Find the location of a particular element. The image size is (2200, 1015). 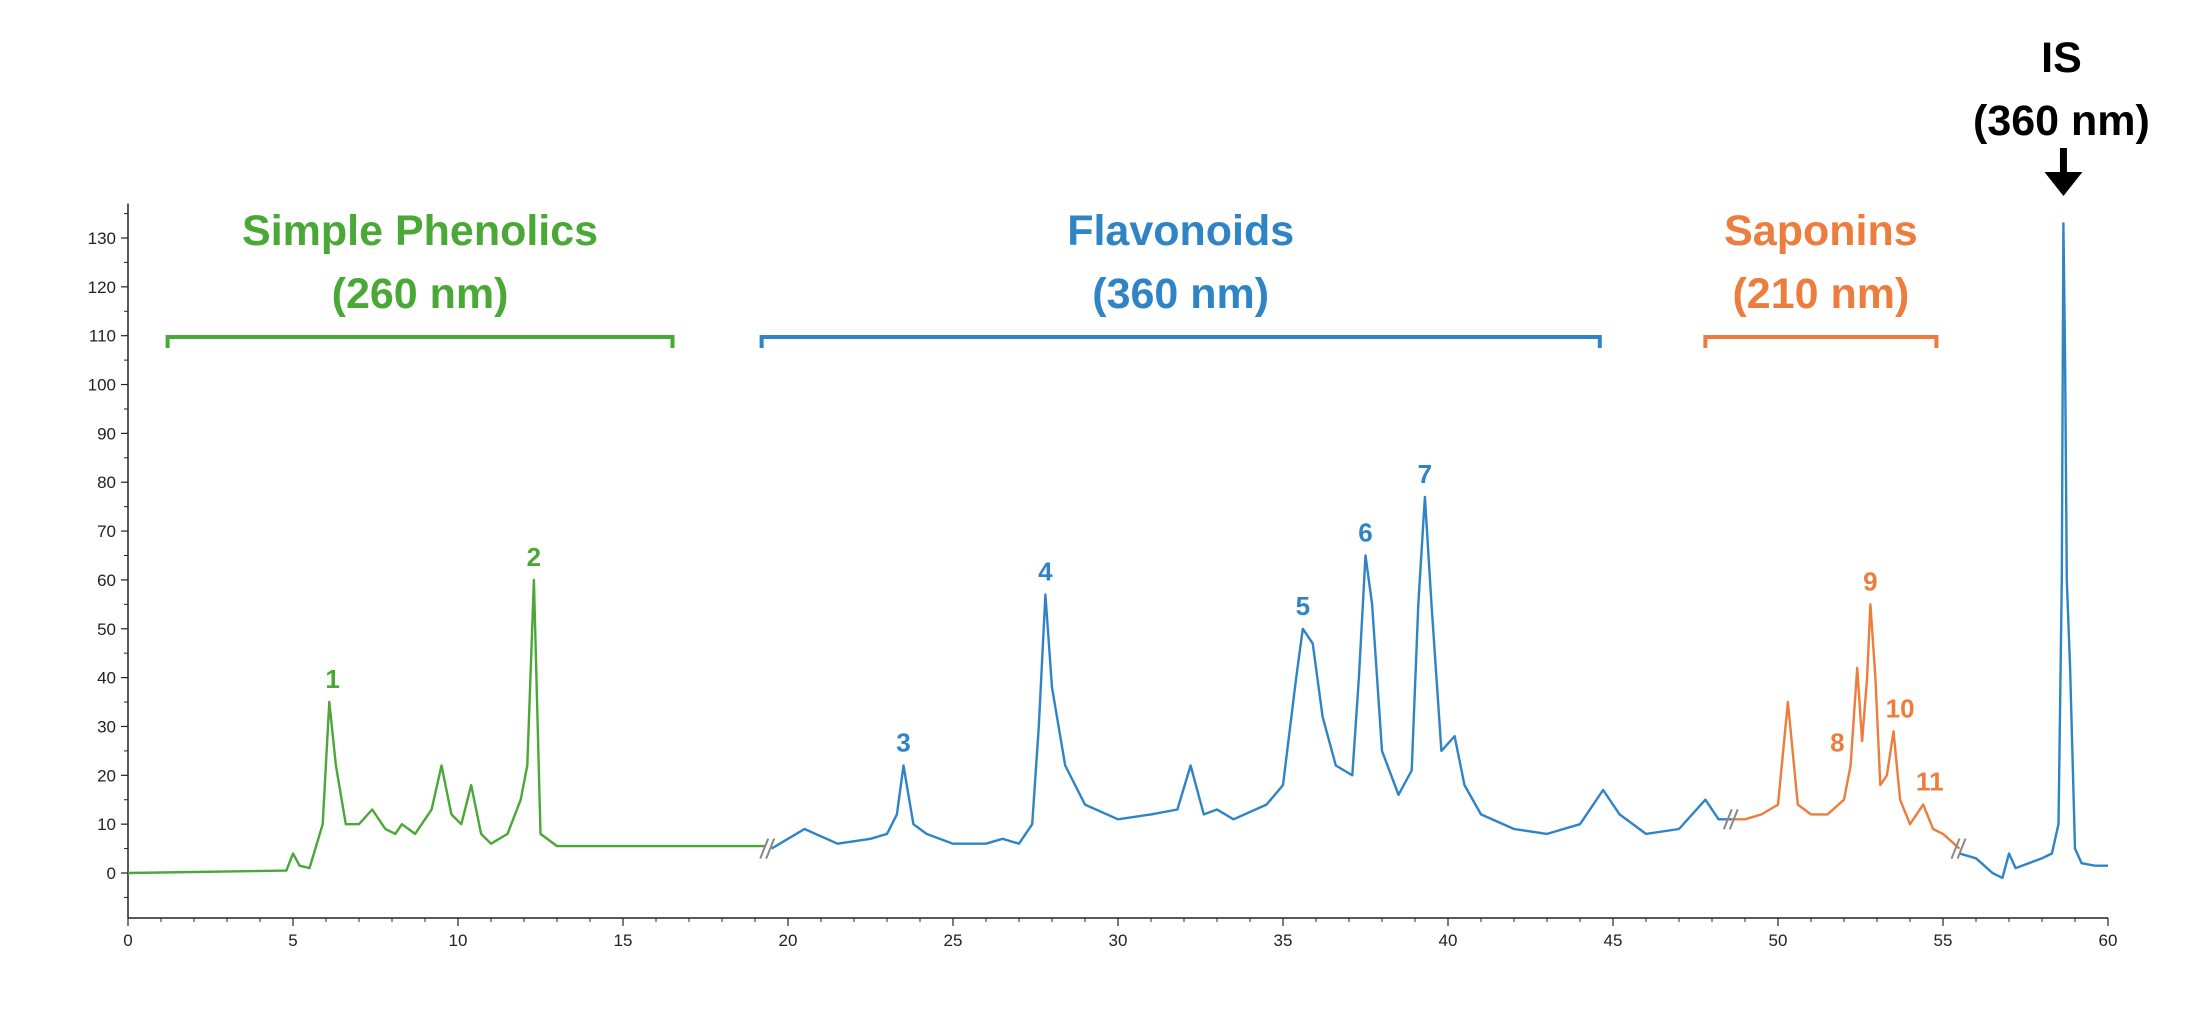

x-tick-label: 40 is located at coordinates (1448, 940).